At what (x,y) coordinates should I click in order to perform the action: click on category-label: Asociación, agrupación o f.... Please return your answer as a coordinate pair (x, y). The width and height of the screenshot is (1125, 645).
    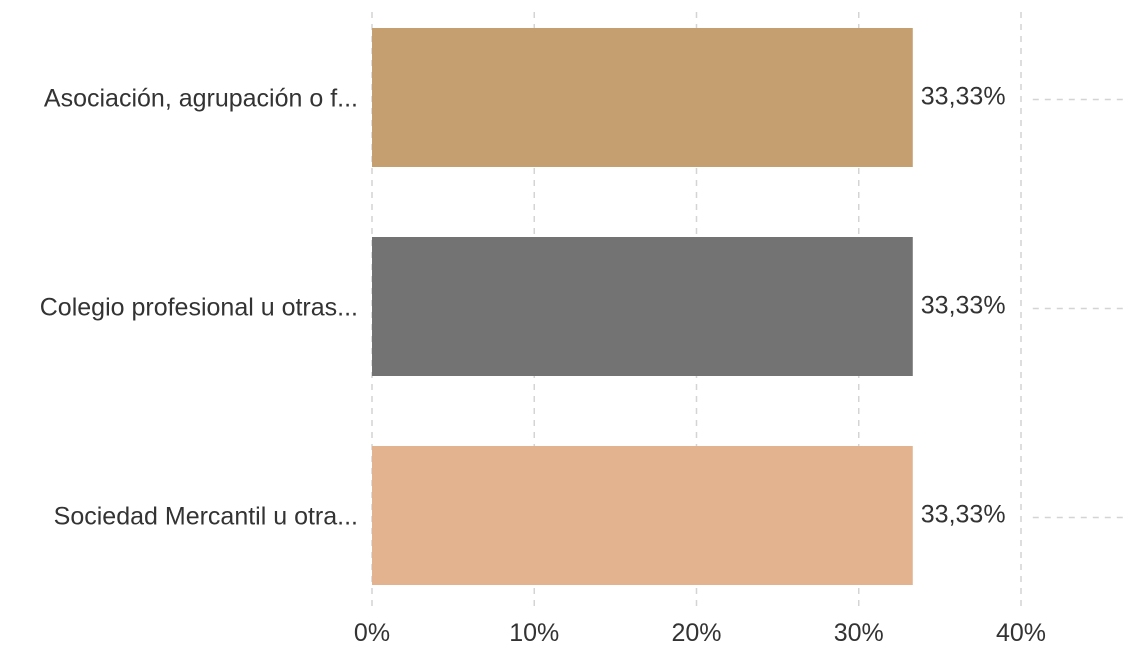
    Looking at the image, I should click on (201, 99).